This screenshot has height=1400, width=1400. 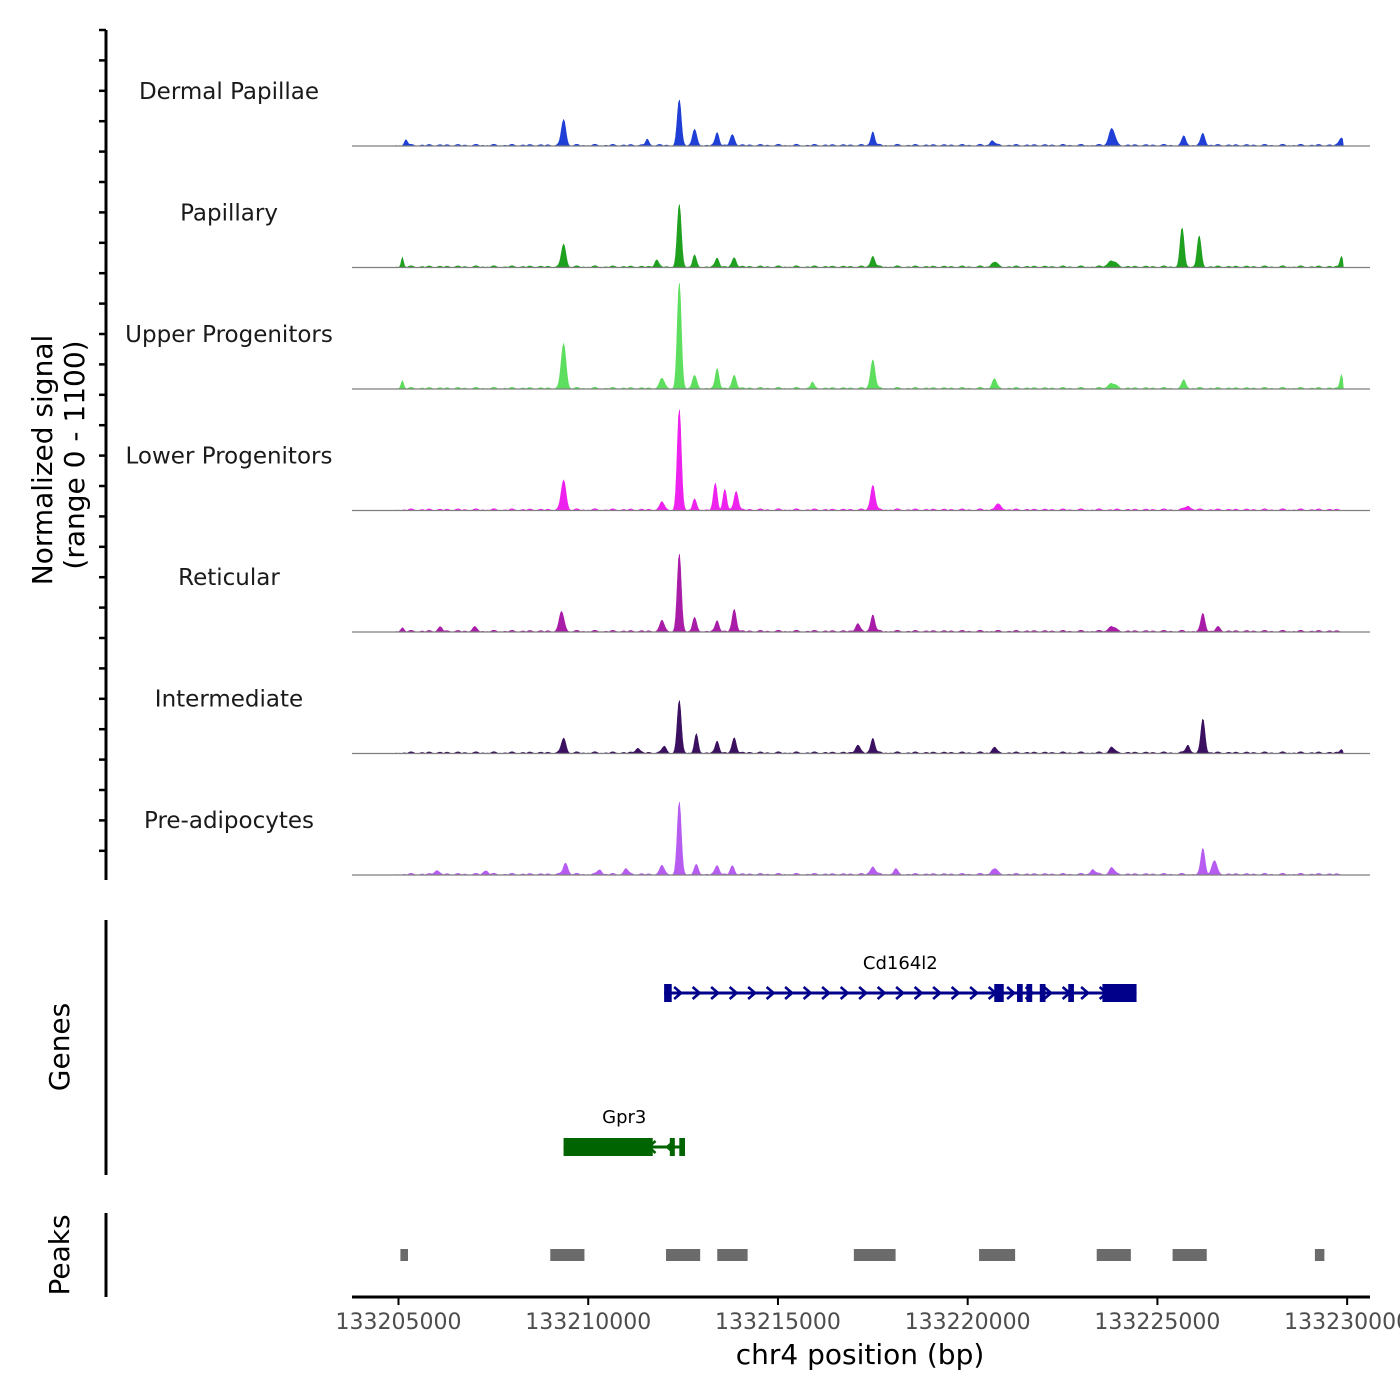 I want to click on track-label: Lower Progenitors, so click(x=229, y=457).